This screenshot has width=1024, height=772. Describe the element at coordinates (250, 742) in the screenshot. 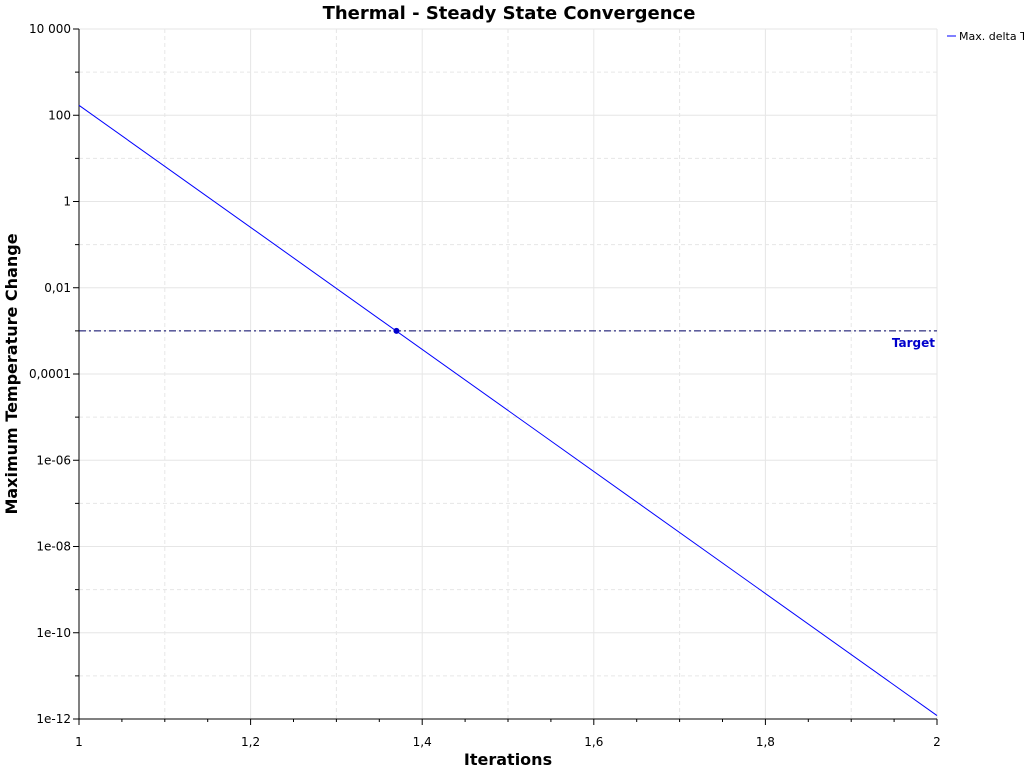

I see `x-tick-label: 1,2` at that location.